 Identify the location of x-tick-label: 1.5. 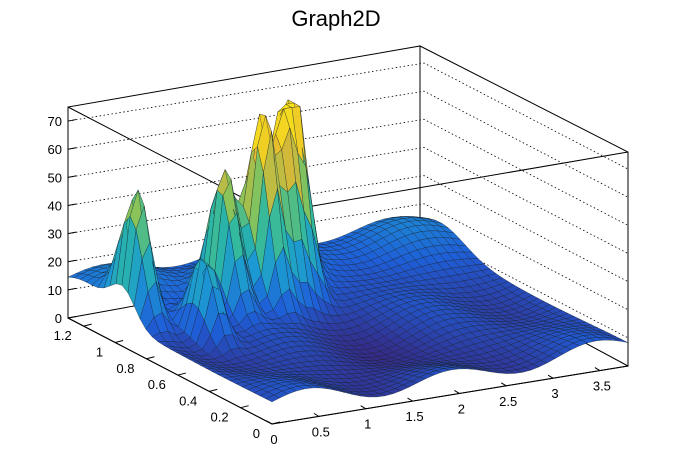
(414, 416).